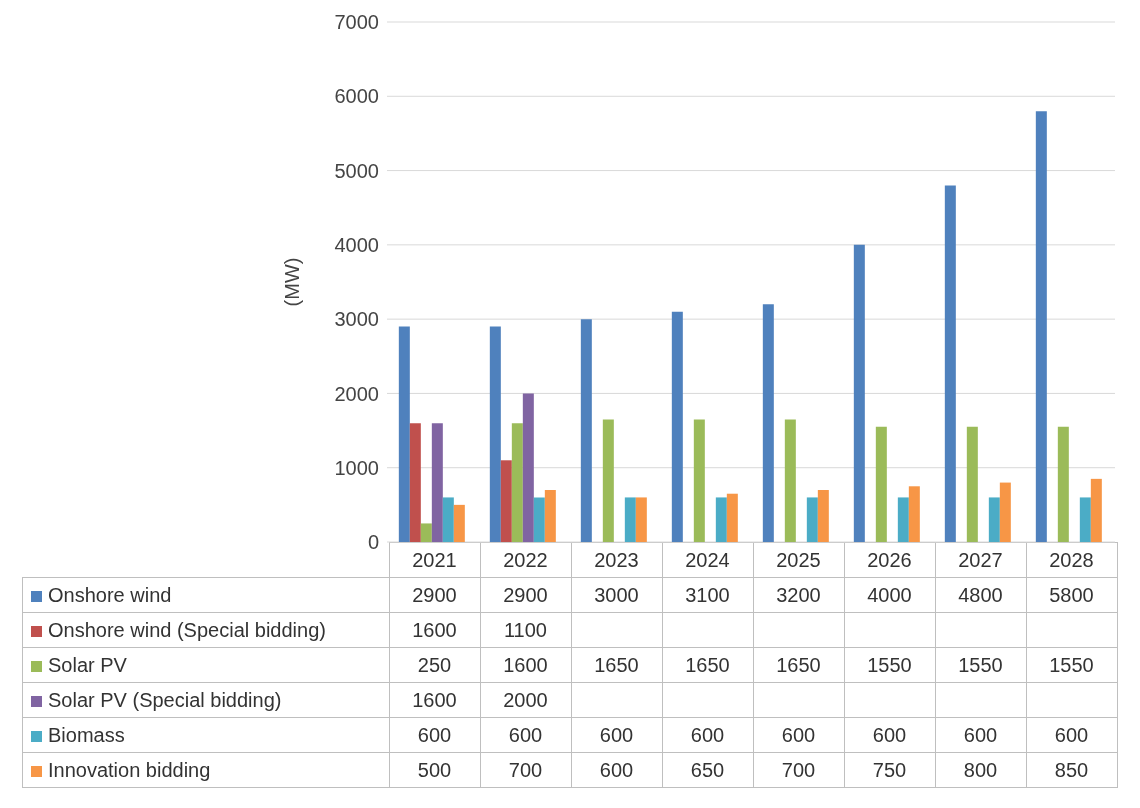  I want to click on legend-label: Solar PV, so click(87, 664).